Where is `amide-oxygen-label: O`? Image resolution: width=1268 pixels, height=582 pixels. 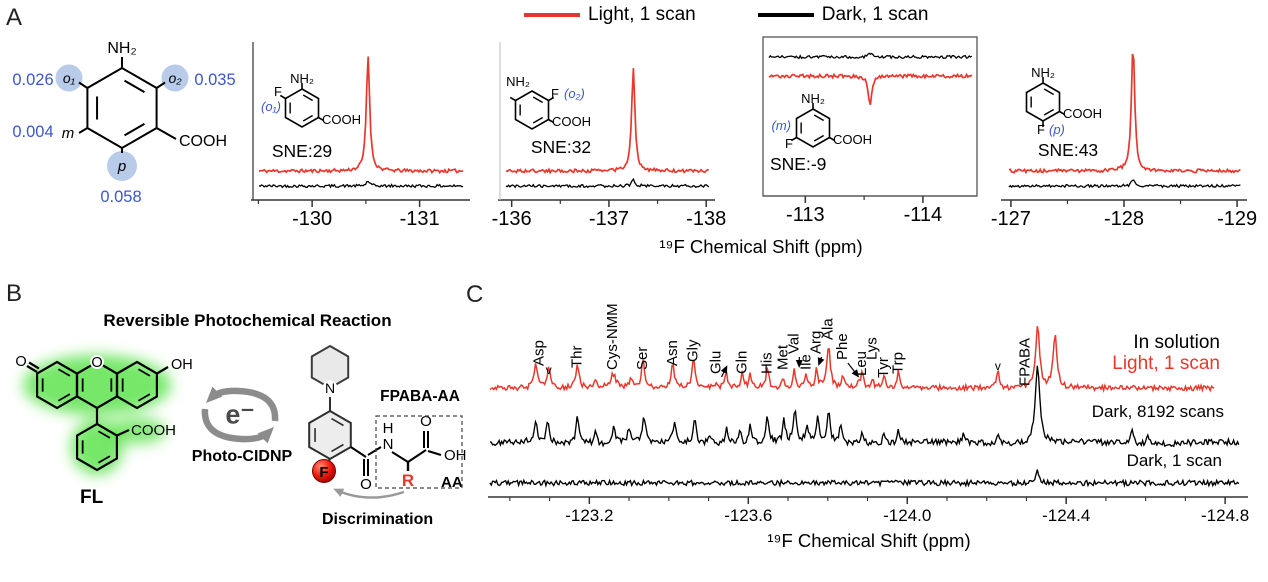 amide-oxygen-label: O is located at coordinates (366, 484).